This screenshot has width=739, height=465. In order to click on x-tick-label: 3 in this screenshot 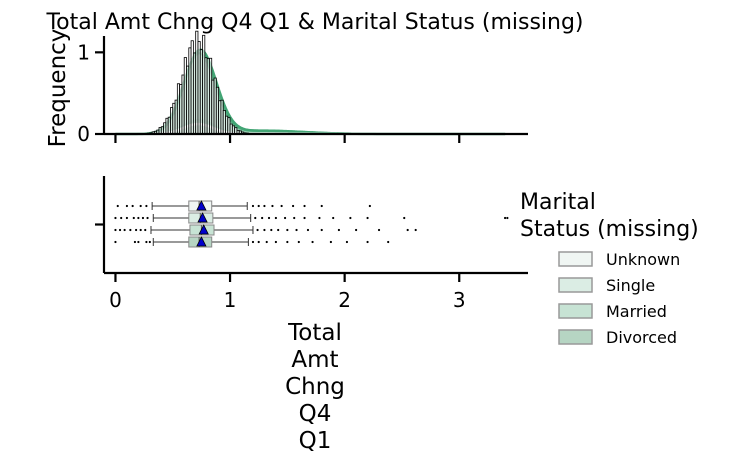, I will do `click(459, 300)`.